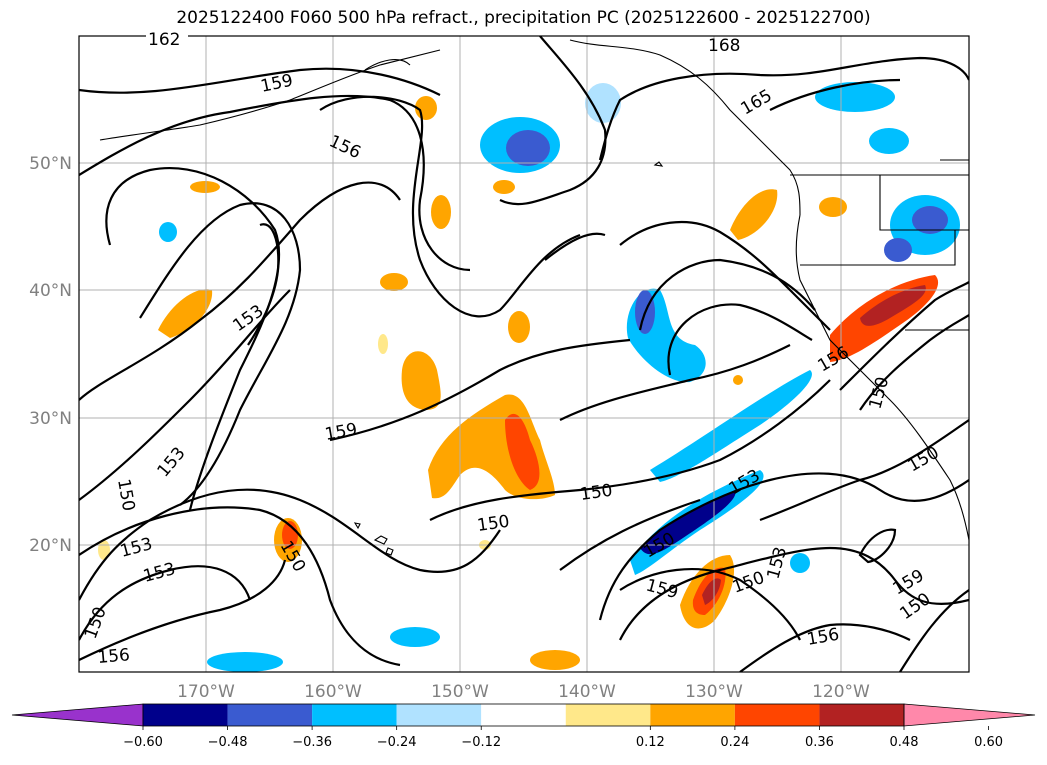  Describe the element at coordinates (333, 692) in the screenshot. I see `lon-label: 160°W` at that location.